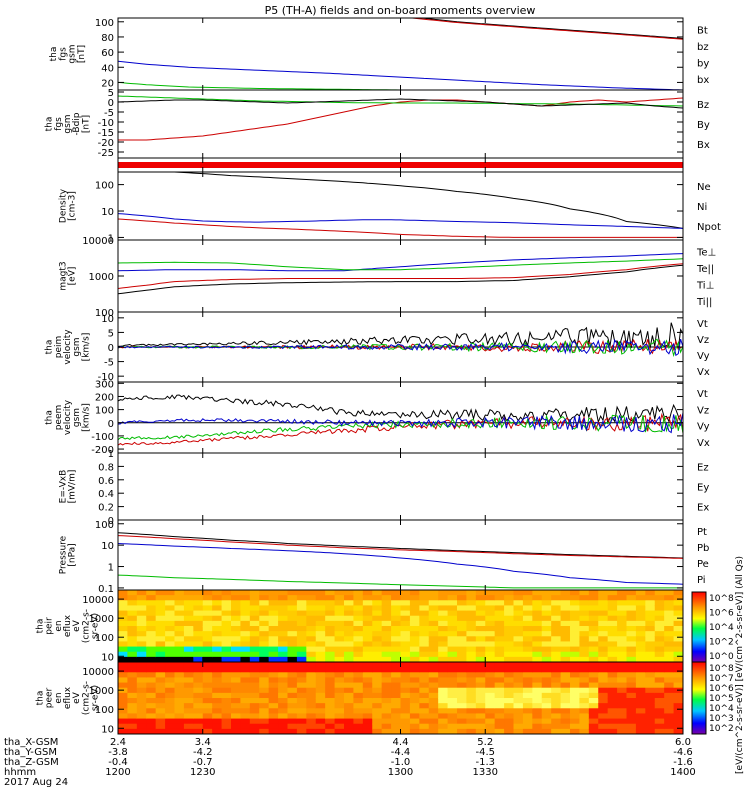  What do you see at coordinates (67, 205) in the screenshot?
I see `y-axis-label: Density[cm-3]` at bounding box center [67, 205].